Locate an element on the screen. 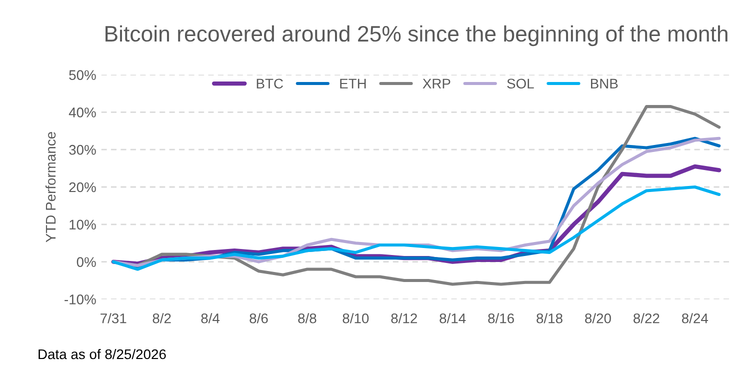  legend-label: BNB is located at coordinates (604, 83).